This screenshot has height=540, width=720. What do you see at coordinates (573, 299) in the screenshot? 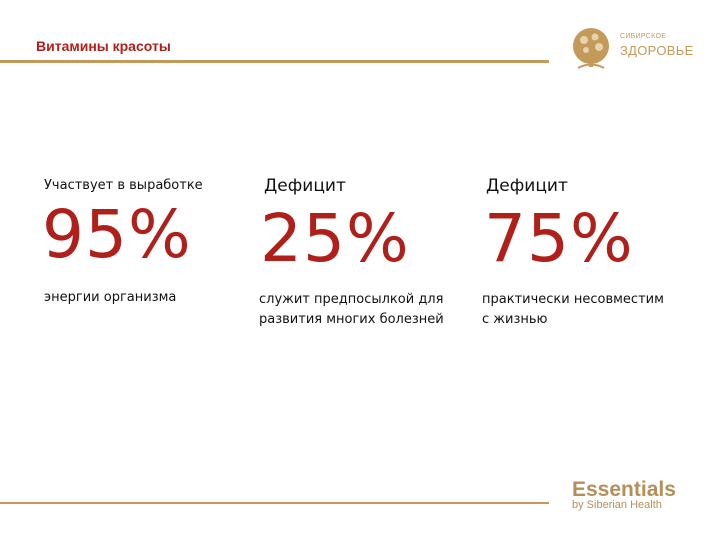
I see `stat-description-line: практически несовместим` at bounding box center [573, 299].